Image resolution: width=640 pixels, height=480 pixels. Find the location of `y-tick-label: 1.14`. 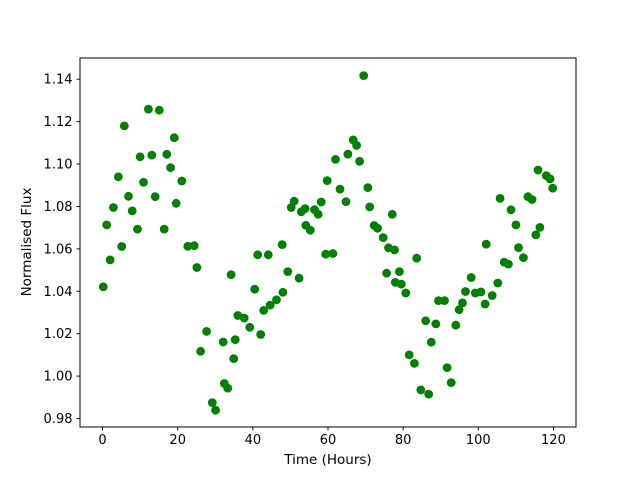

y-tick-label: 1.14 is located at coordinates (58, 80).